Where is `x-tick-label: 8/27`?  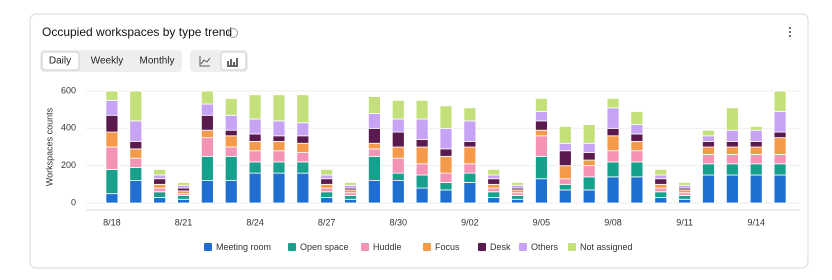 x-tick-label: 8/27 is located at coordinates (327, 222).